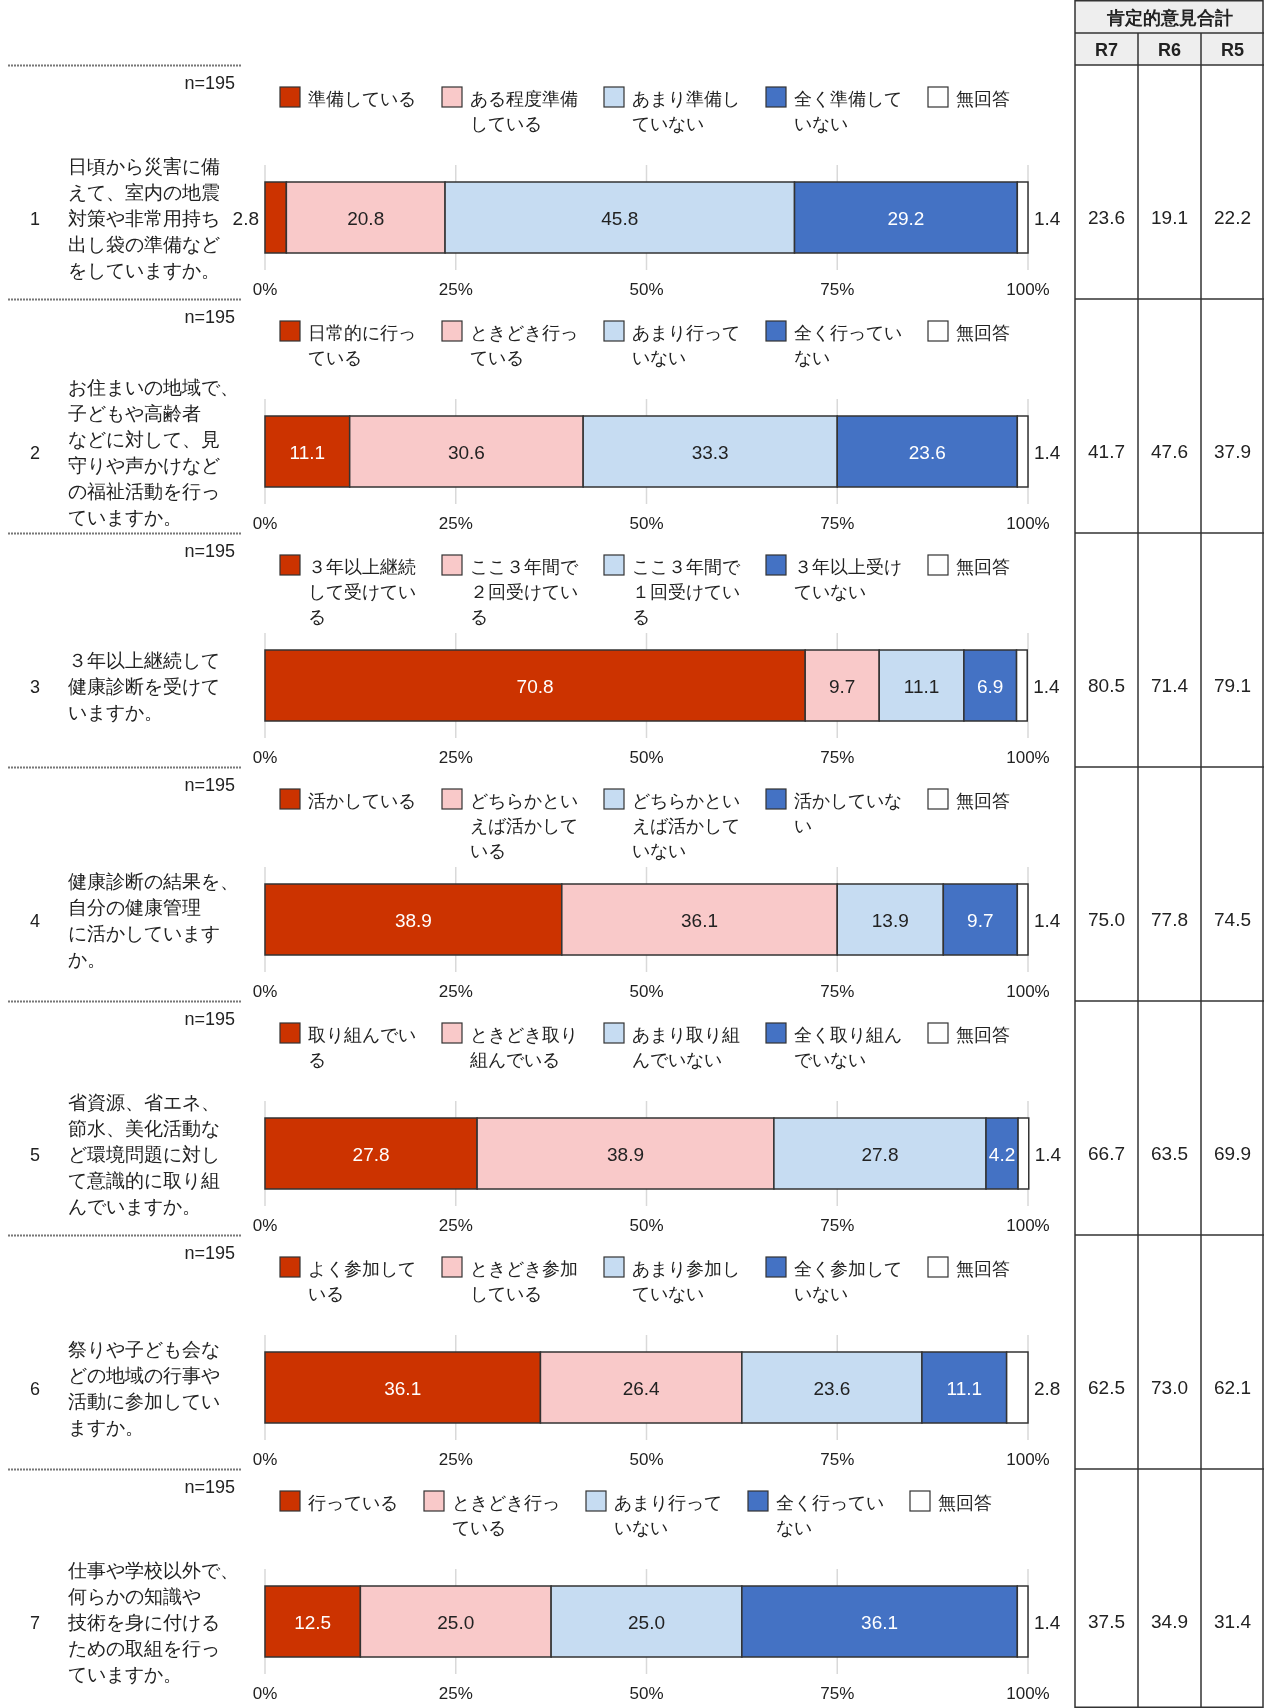 This screenshot has height=1708, width=1264. I want to click on text: 31.4, so click(1232, 1621).